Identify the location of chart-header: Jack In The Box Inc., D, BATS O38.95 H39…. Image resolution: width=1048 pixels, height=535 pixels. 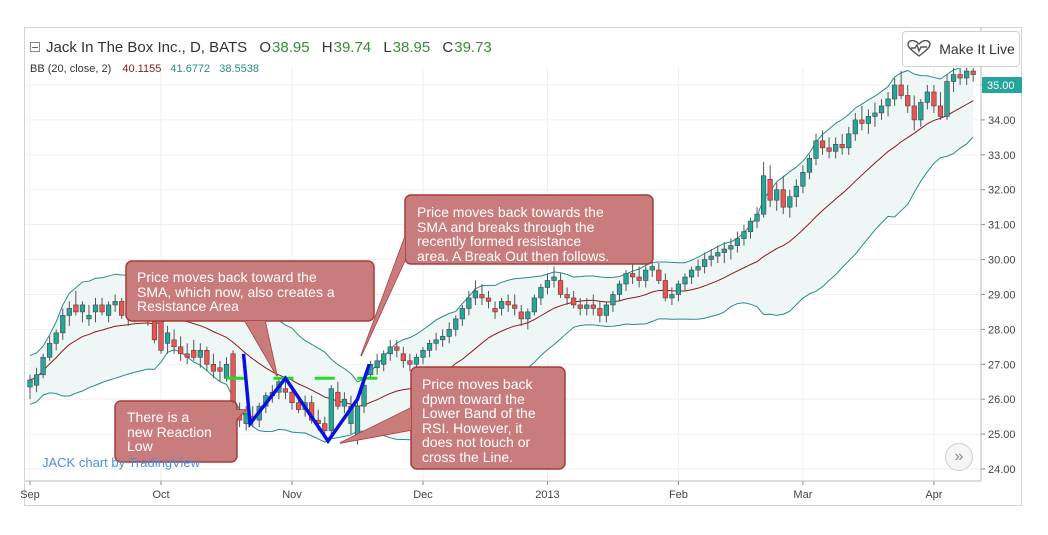
(261, 47).